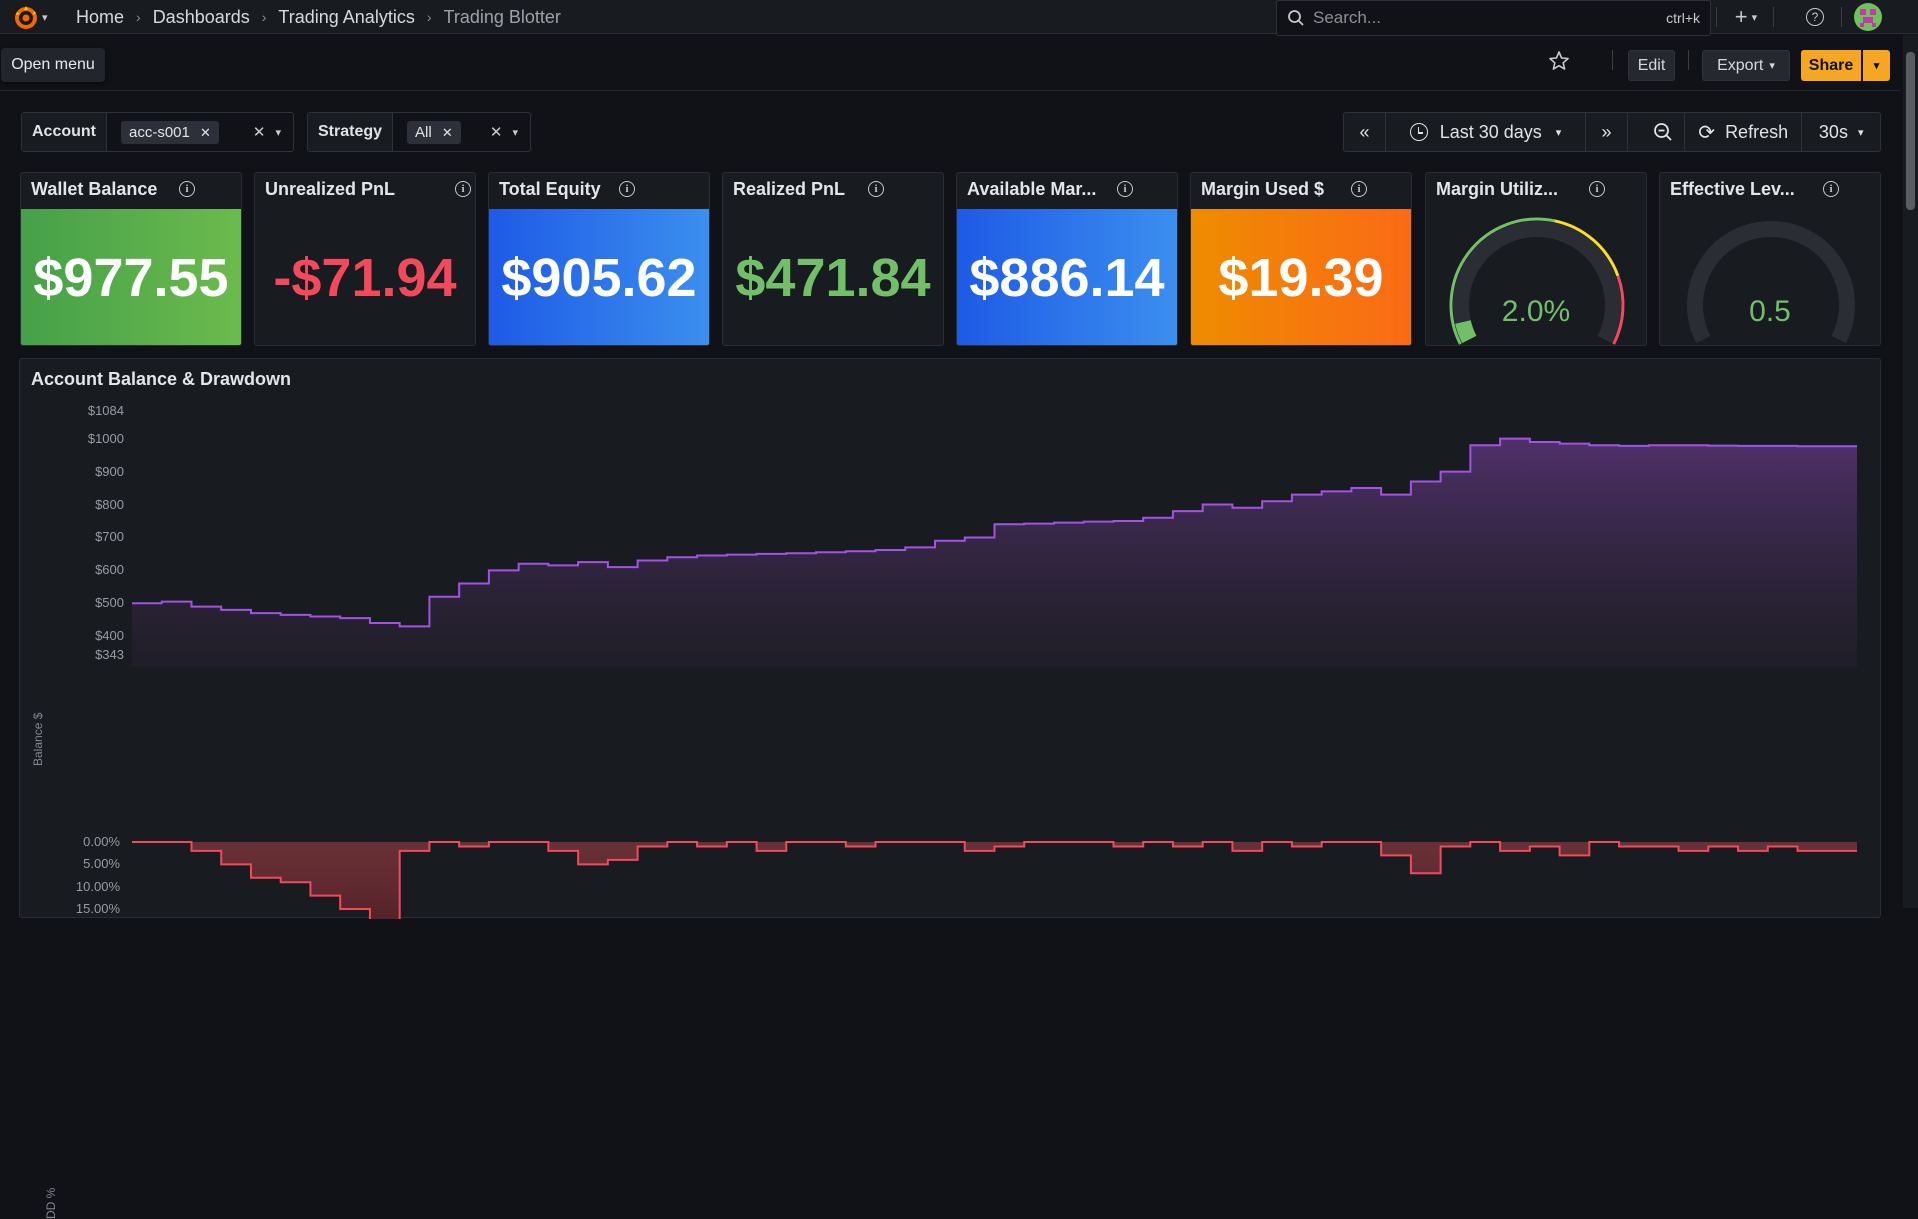 The width and height of the screenshot is (1918, 1219). What do you see at coordinates (1815, 17) in the screenshot?
I see `help-button: ?` at bounding box center [1815, 17].